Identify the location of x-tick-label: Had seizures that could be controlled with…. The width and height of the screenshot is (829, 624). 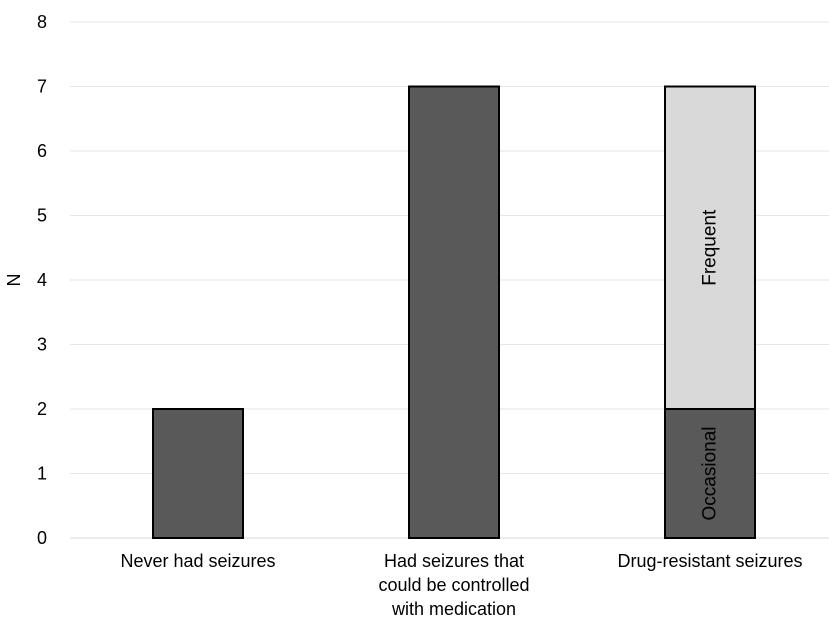
(453, 585).